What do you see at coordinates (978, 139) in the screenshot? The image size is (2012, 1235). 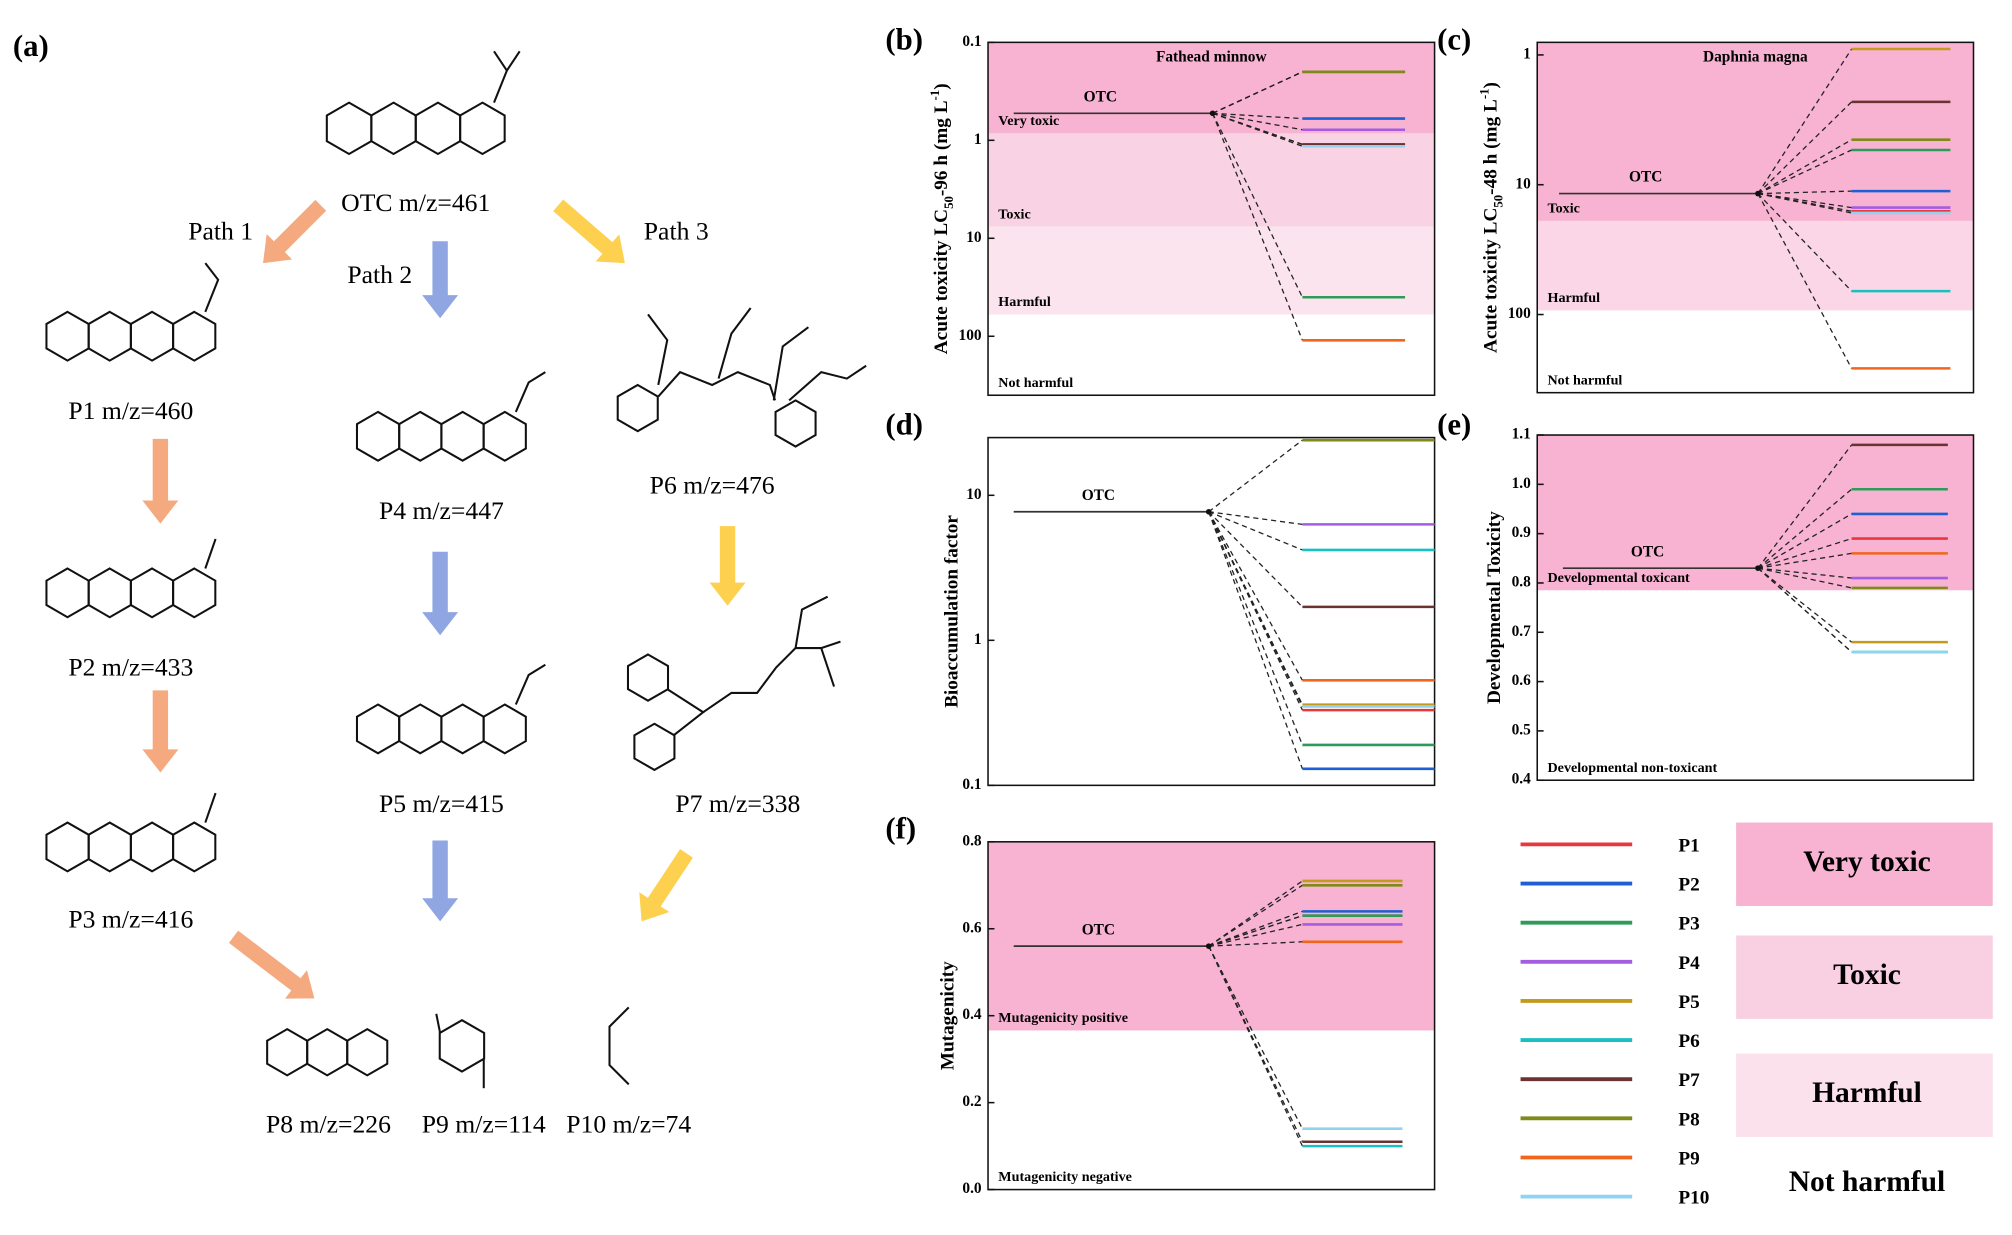 I see `y-tick-label: 1` at bounding box center [978, 139].